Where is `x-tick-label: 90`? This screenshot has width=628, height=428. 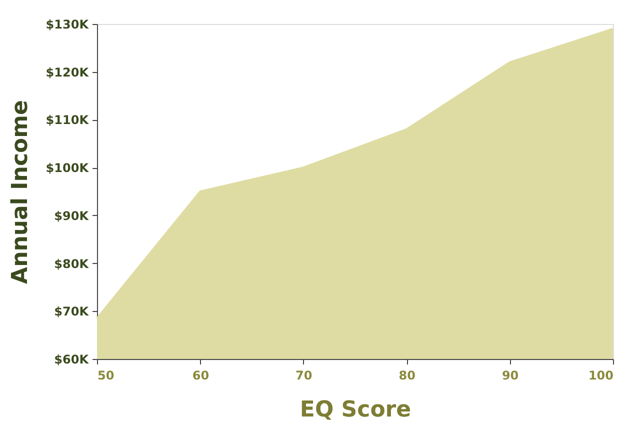
x-tick-label: 90 is located at coordinates (510, 375).